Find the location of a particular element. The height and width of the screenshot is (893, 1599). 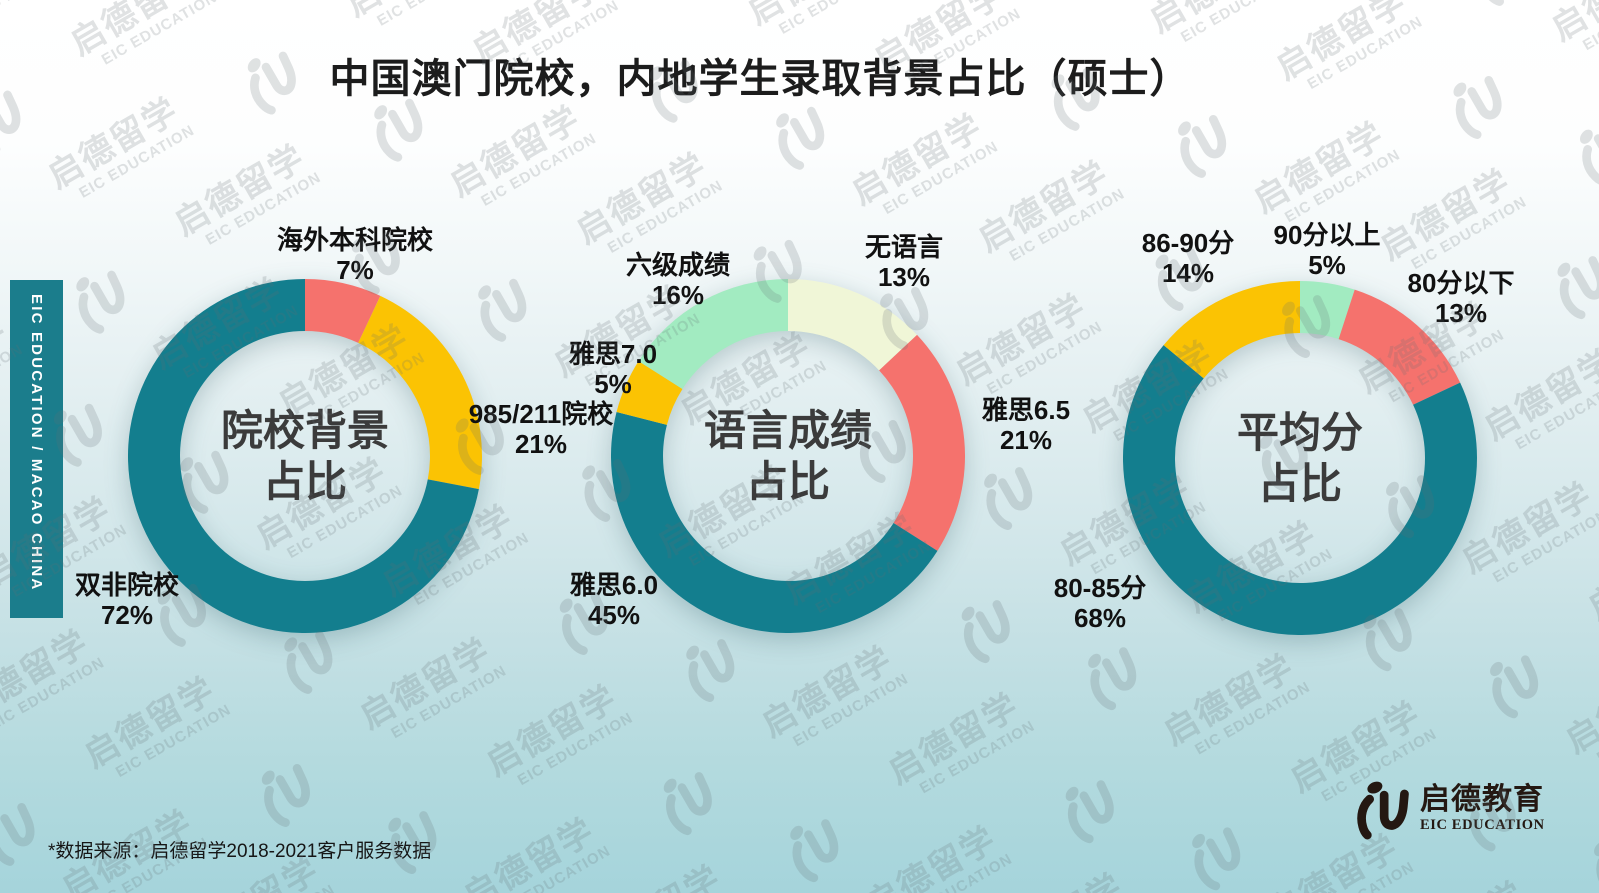

donut-1-label-3: 双非院校 72% is located at coordinates (127, 600).